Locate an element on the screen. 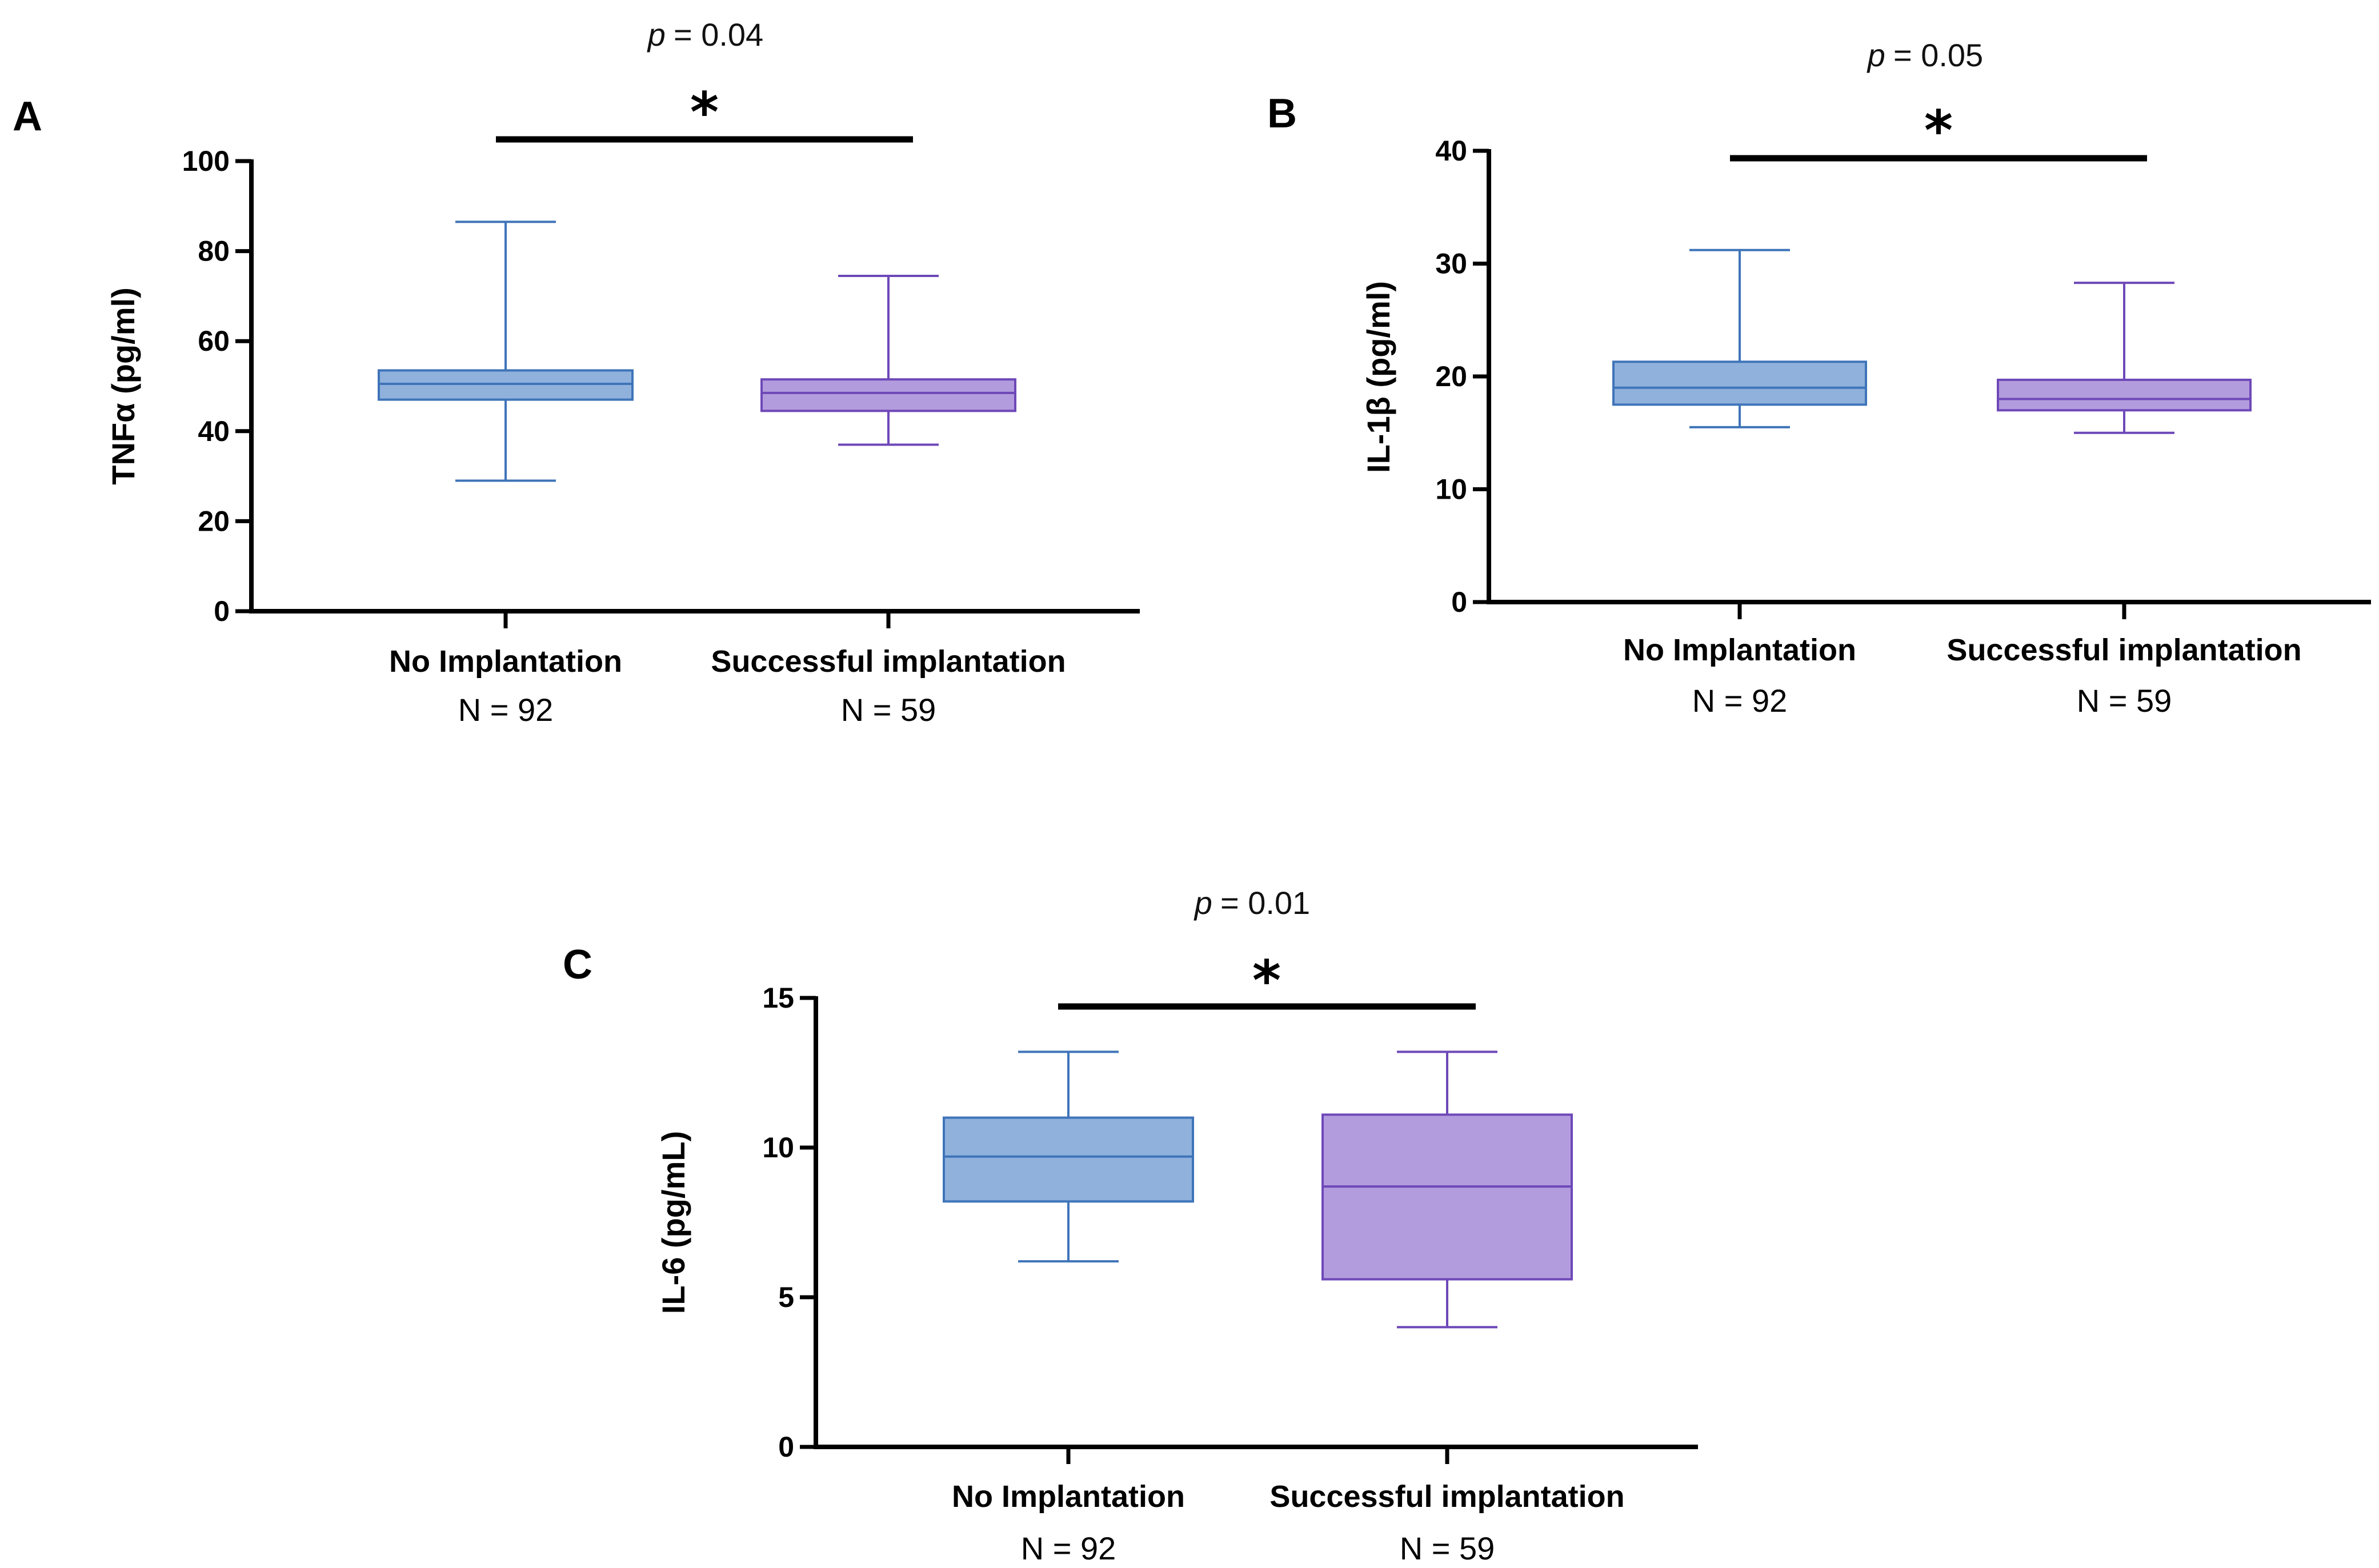 The width and height of the screenshot is (2379, 1568). y-tick-label: 100 is located at coordinates (206, 161).